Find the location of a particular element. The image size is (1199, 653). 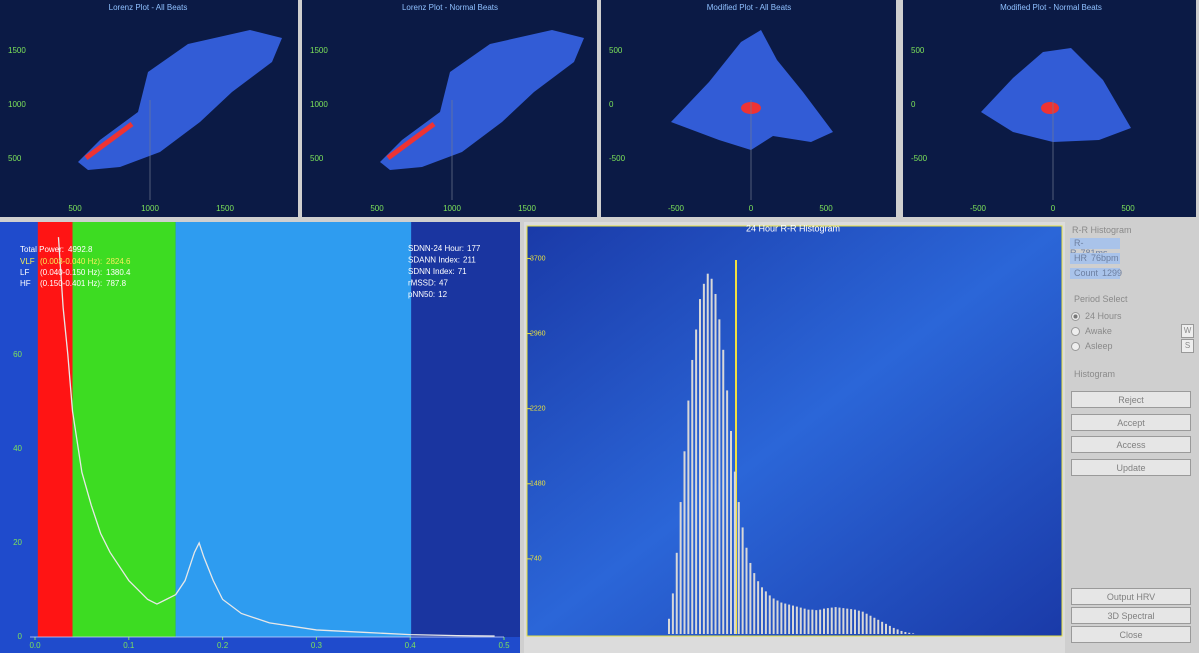

y-tick-label: 1500 is located at coordinates (319, 50).